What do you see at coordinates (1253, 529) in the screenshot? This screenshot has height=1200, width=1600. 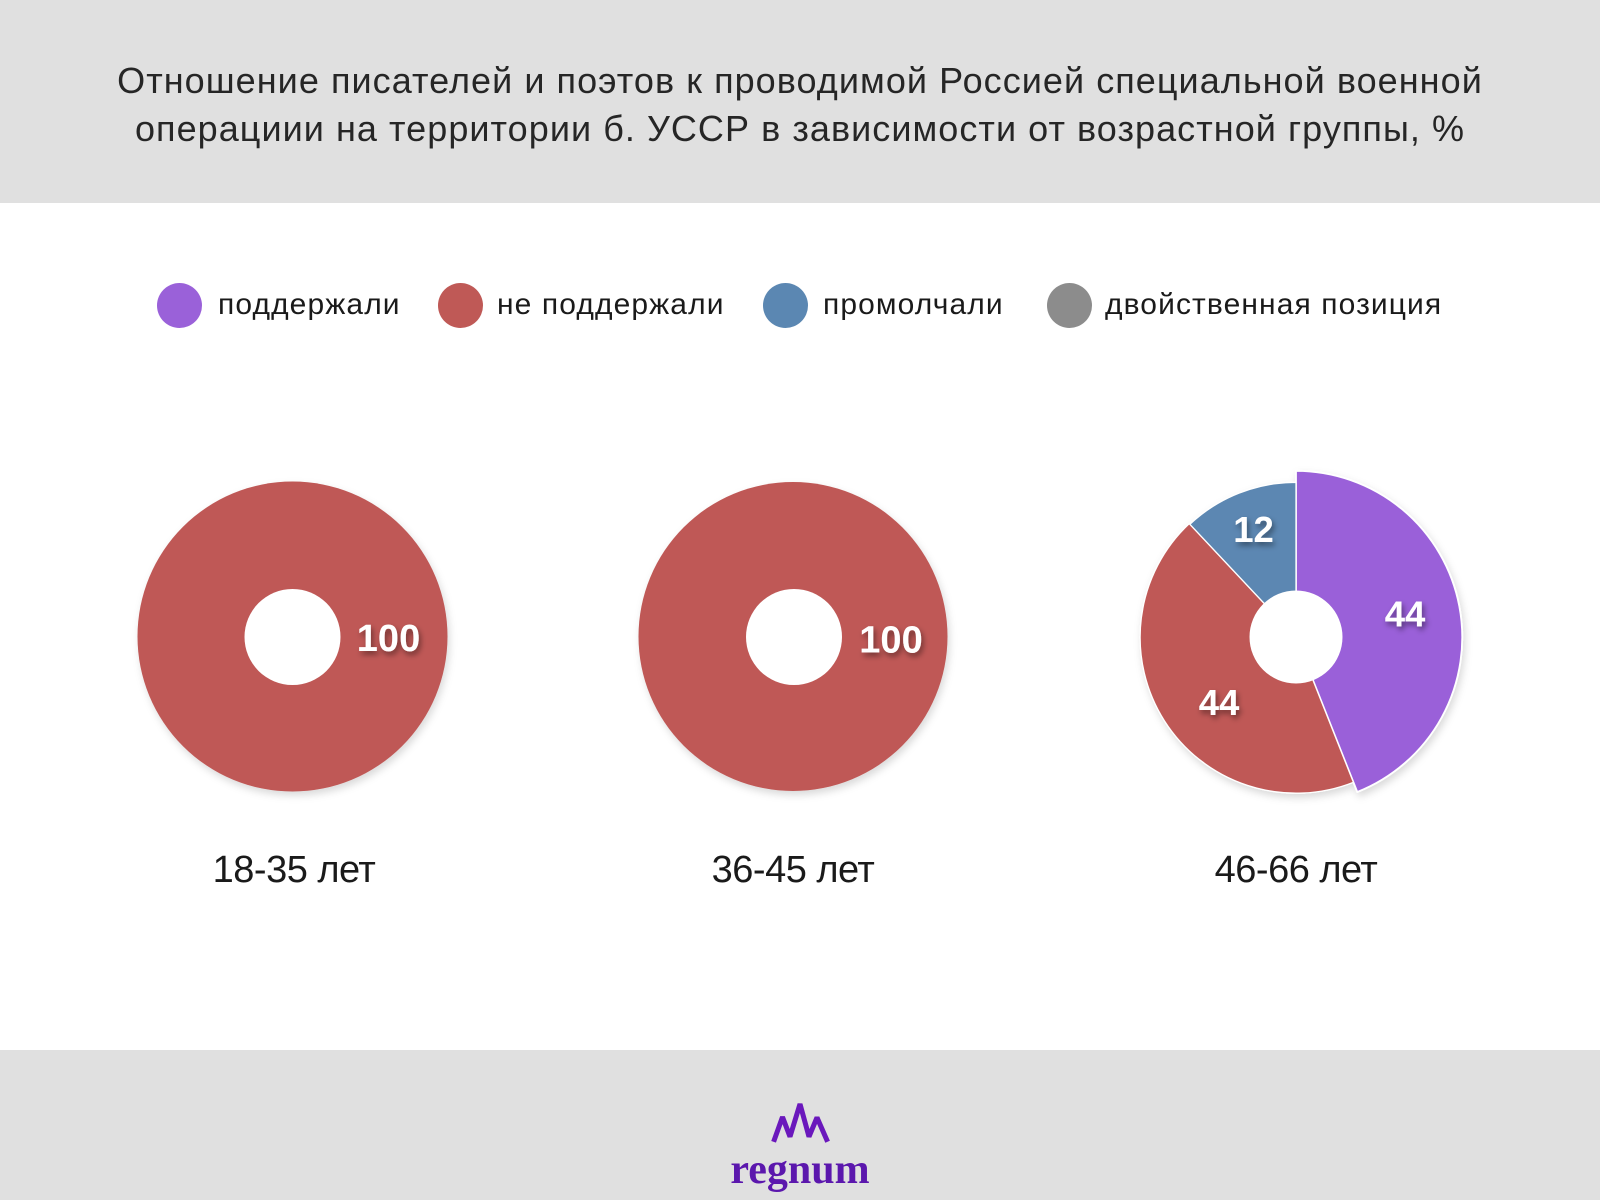 I see `svg-text: 12` at bounding box center [1253, 529].